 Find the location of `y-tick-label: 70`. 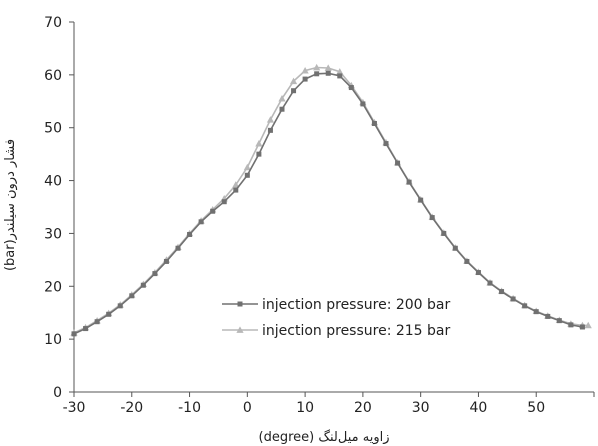

y-tick-label: 70 is located at coordinates (53, 23).